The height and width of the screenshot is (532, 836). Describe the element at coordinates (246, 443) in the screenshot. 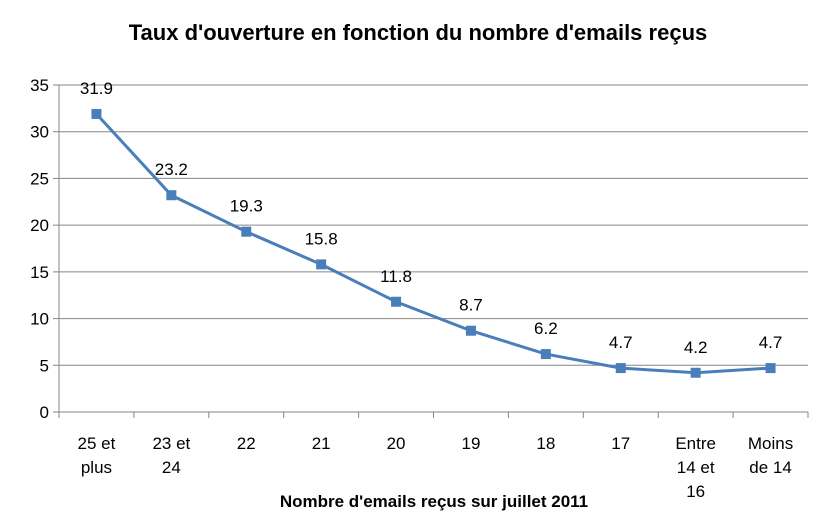

I see `x-tick-label: 22` at that location.